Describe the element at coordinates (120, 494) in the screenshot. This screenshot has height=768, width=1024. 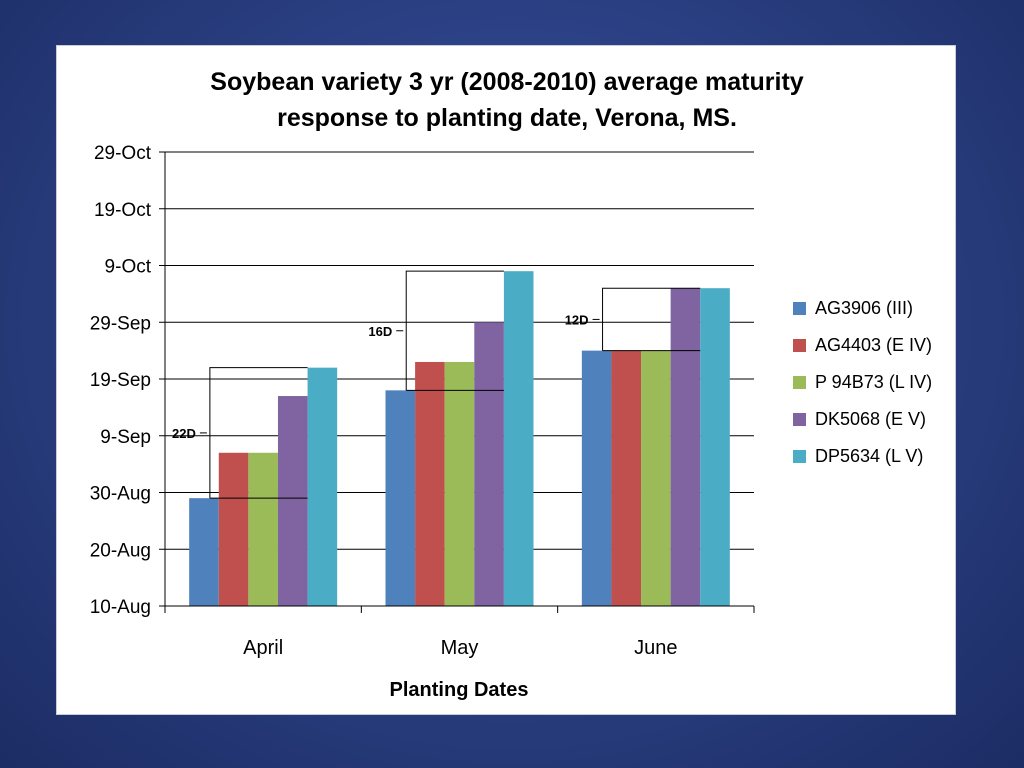
I see `y-tick-label: 30-Aug` at that location.